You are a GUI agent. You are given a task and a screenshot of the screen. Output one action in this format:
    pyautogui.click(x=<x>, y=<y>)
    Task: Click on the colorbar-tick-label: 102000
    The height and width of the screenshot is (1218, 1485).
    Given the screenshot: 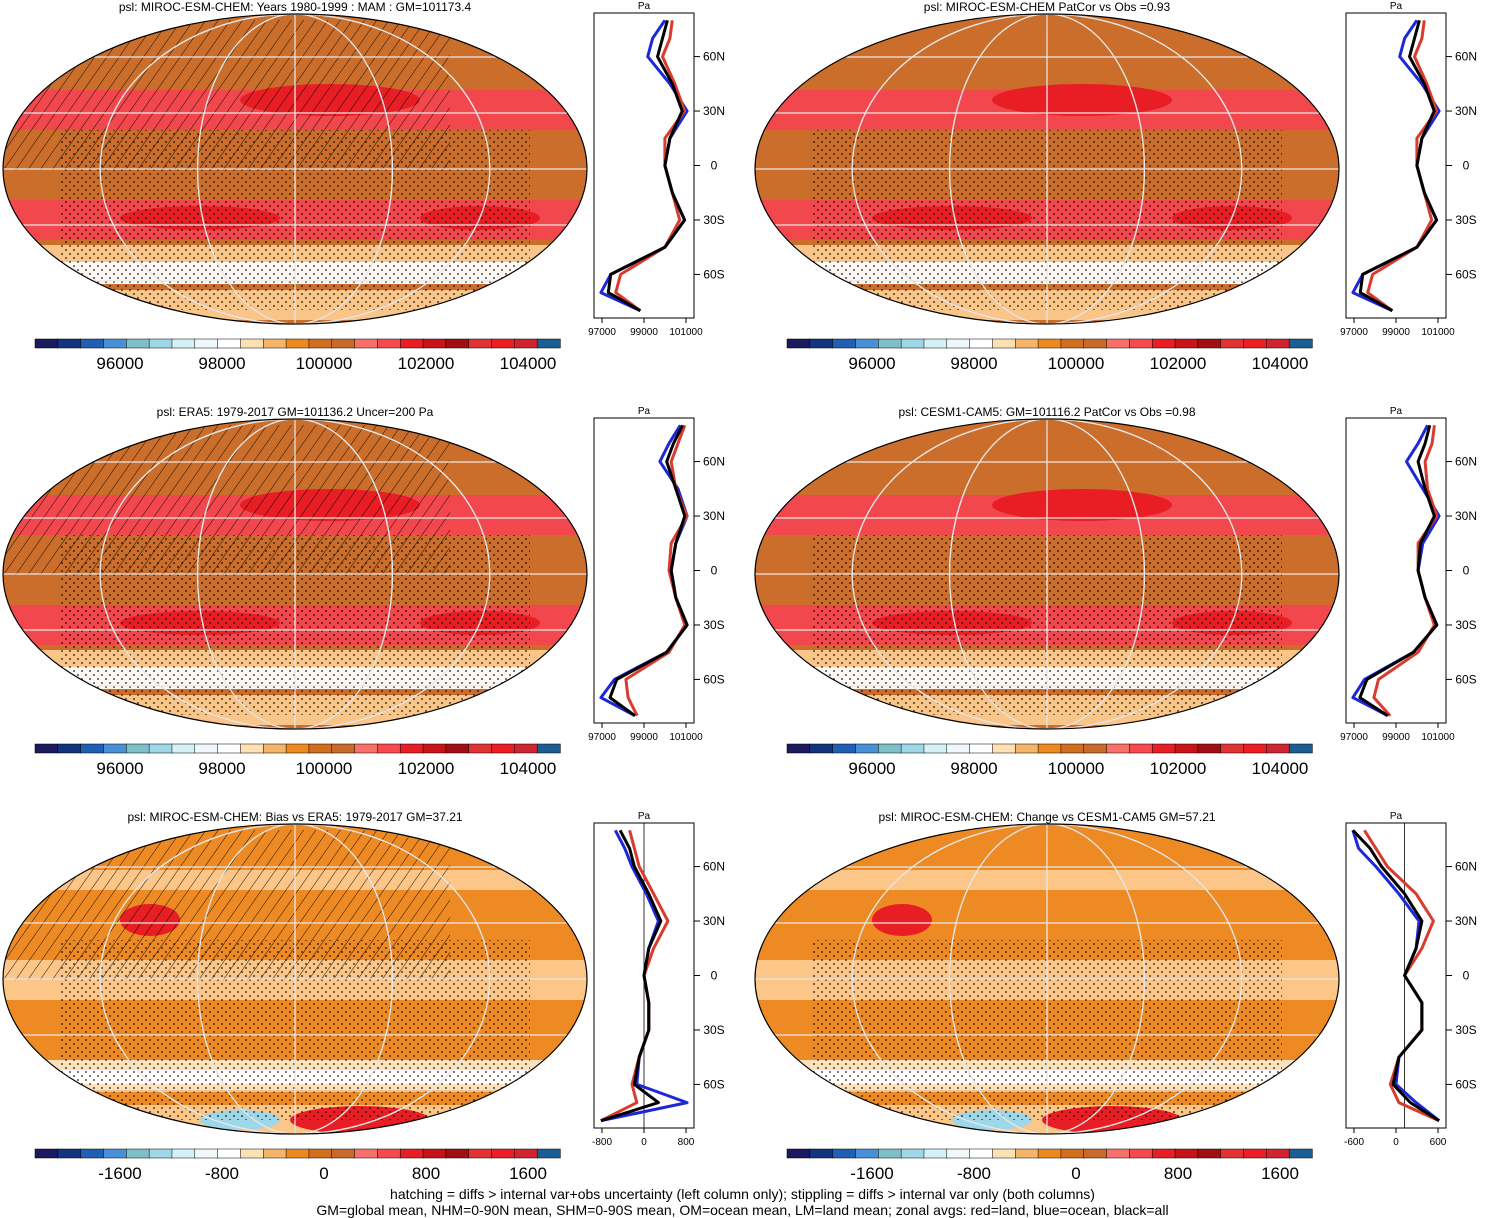 What is the action you would take?
    pyautogui.click(x=426, y=363)
    